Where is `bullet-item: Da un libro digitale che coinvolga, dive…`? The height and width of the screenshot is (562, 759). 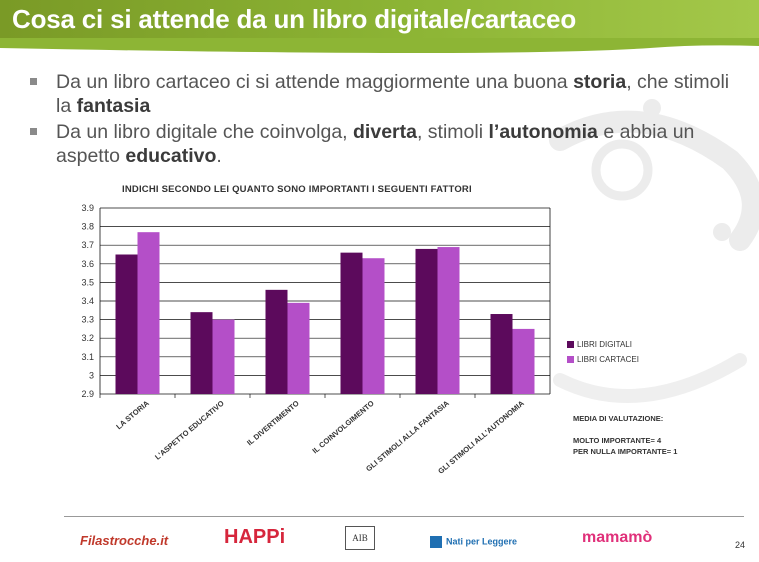
bullet-item: Da un libro digitale che coinvolga, dive… is located at coordinates (385, 144).